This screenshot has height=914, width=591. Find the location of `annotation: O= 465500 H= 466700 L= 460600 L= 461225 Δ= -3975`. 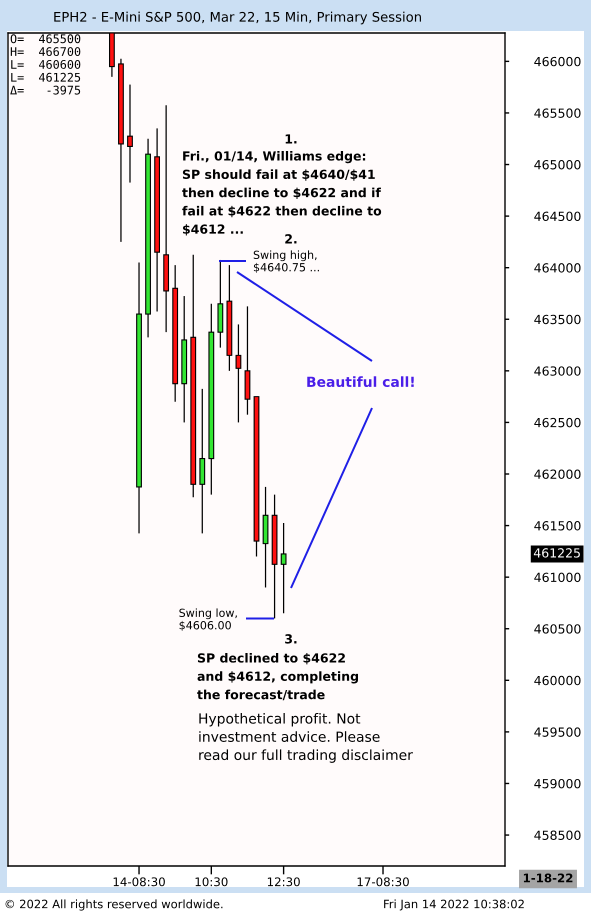

annotation: O= 465500 H= 466700 L= 460600 L= 461225 Δ= -3975 is located at coordinates (45, 64).